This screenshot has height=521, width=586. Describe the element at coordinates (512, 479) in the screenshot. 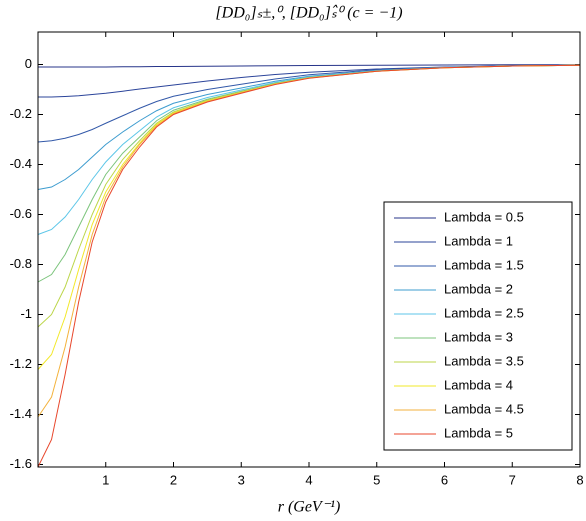

I see `x-tick-label: 7` at that location.